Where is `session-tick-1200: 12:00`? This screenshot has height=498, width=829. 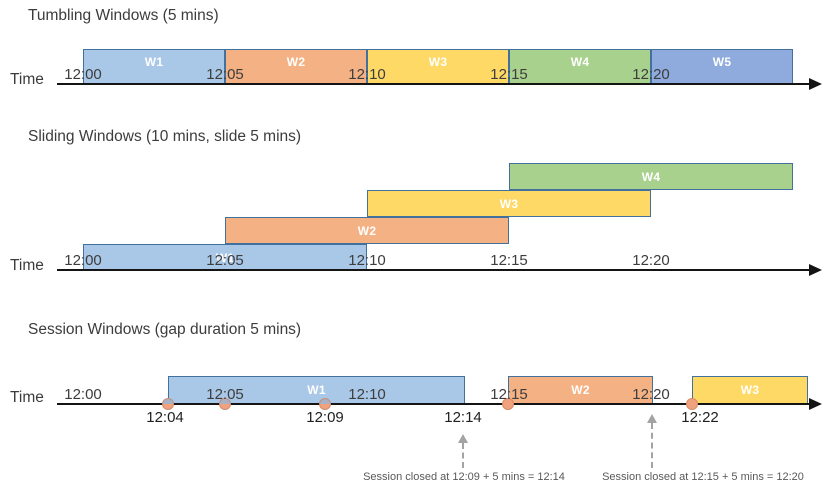
session-tick-1200: 12:00 is located at coordinates (83, 394).